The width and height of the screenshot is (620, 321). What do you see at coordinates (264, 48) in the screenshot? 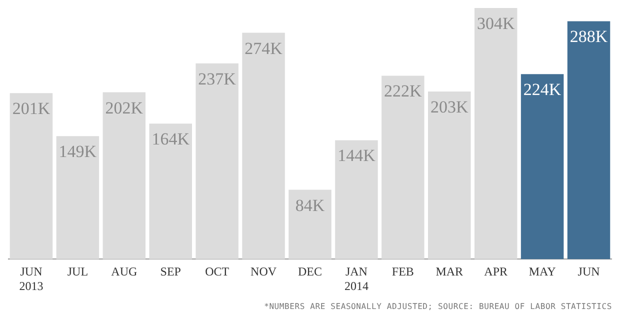
I see `data-label: 274K` at bounding box center [264, 48].